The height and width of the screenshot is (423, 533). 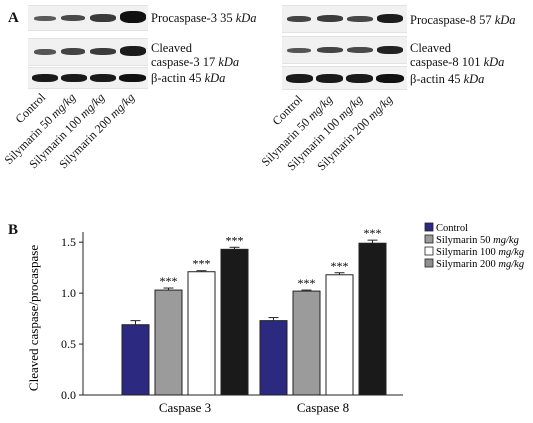 I want to click on y-tick-label: 0.5, so click(x=68, y=344).